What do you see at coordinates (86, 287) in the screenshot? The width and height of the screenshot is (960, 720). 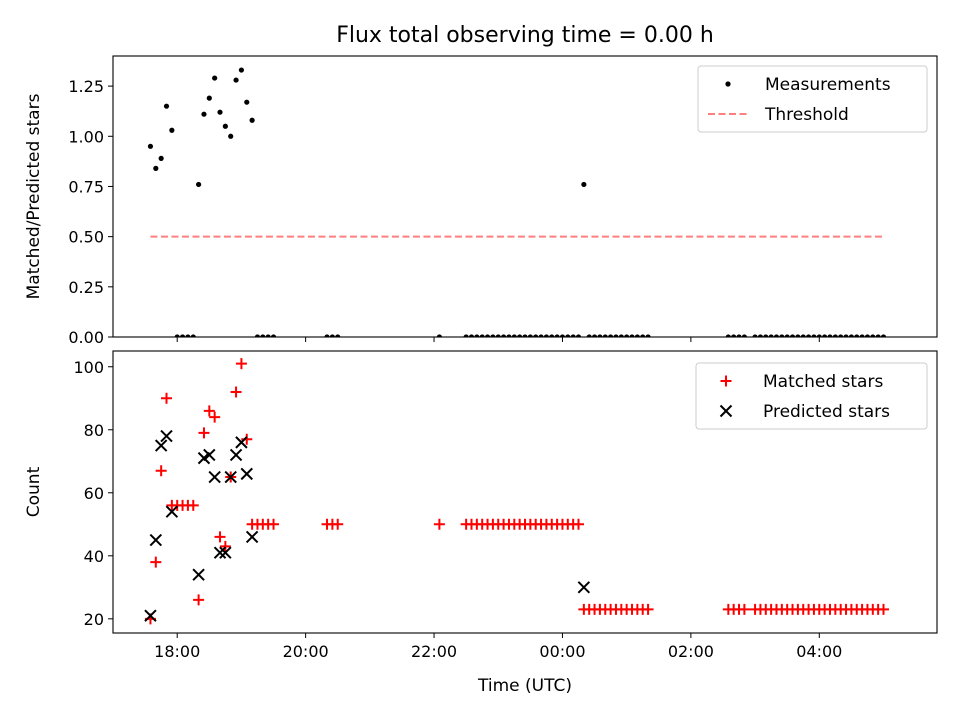 I see `y-tick-label: 0.25` at bounding box center [86, 287].